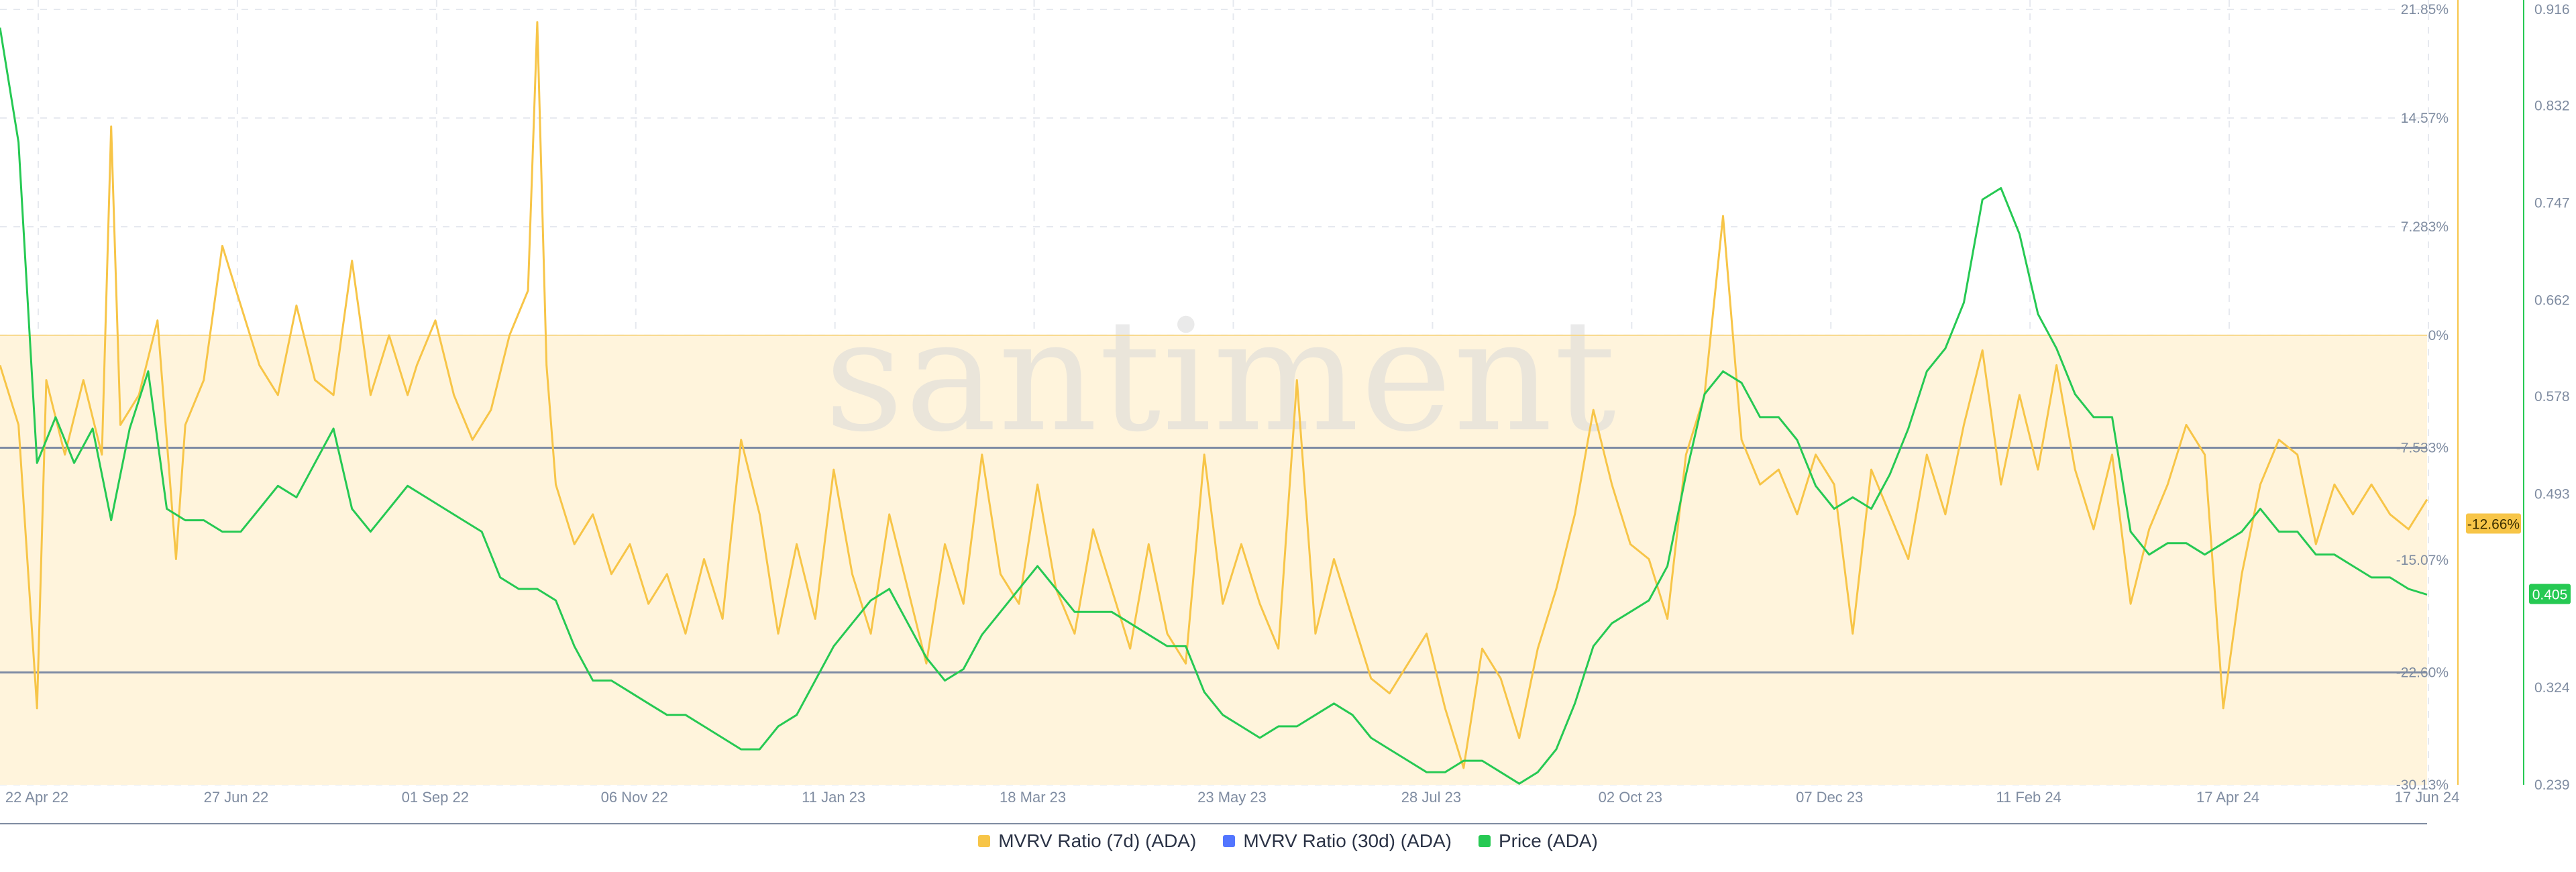  What do you see at coordinates (2028, 798) in the screenshot?
I see `x-tick-label: 11 Feb 24` at bounding box center [2028, 798].